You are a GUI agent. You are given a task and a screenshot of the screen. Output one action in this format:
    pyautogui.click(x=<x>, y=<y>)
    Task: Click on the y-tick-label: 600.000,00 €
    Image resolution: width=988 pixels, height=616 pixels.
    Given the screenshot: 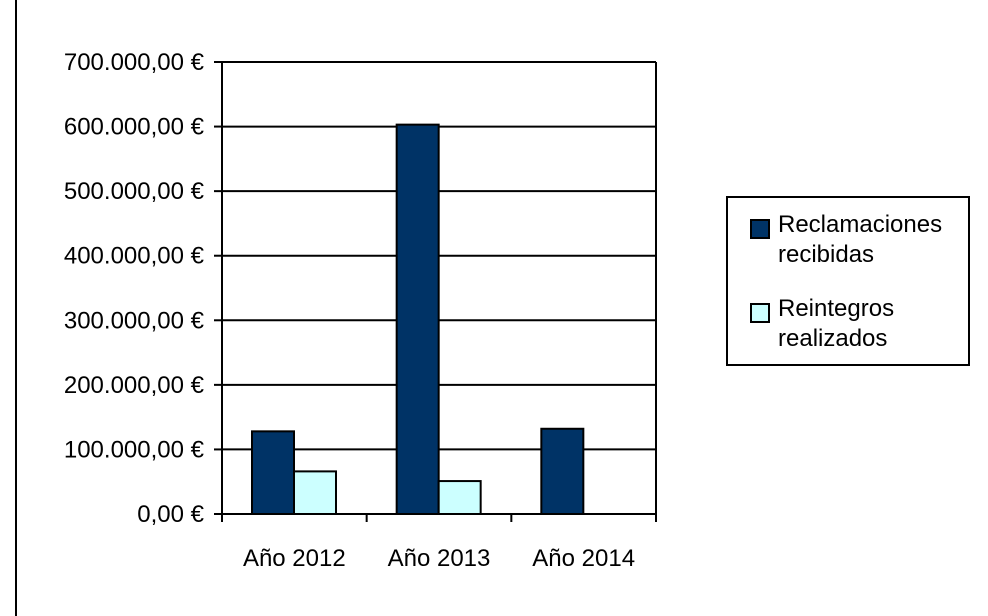 What is the action you would take?
    pyautogui.click(x=134, y=127)
    